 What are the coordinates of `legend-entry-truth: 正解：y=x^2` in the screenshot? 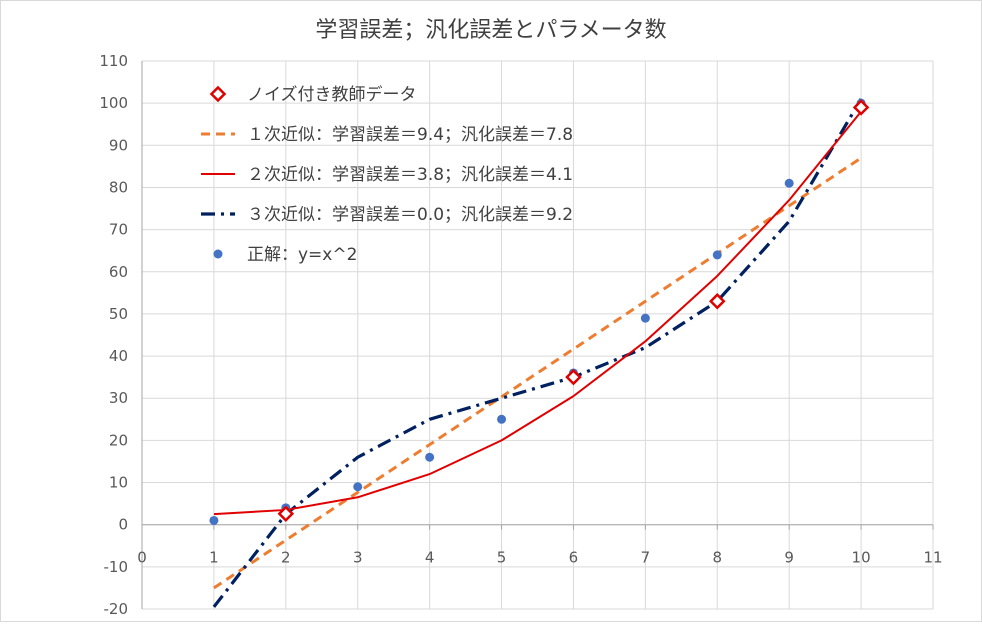 It's located at (285, 255).